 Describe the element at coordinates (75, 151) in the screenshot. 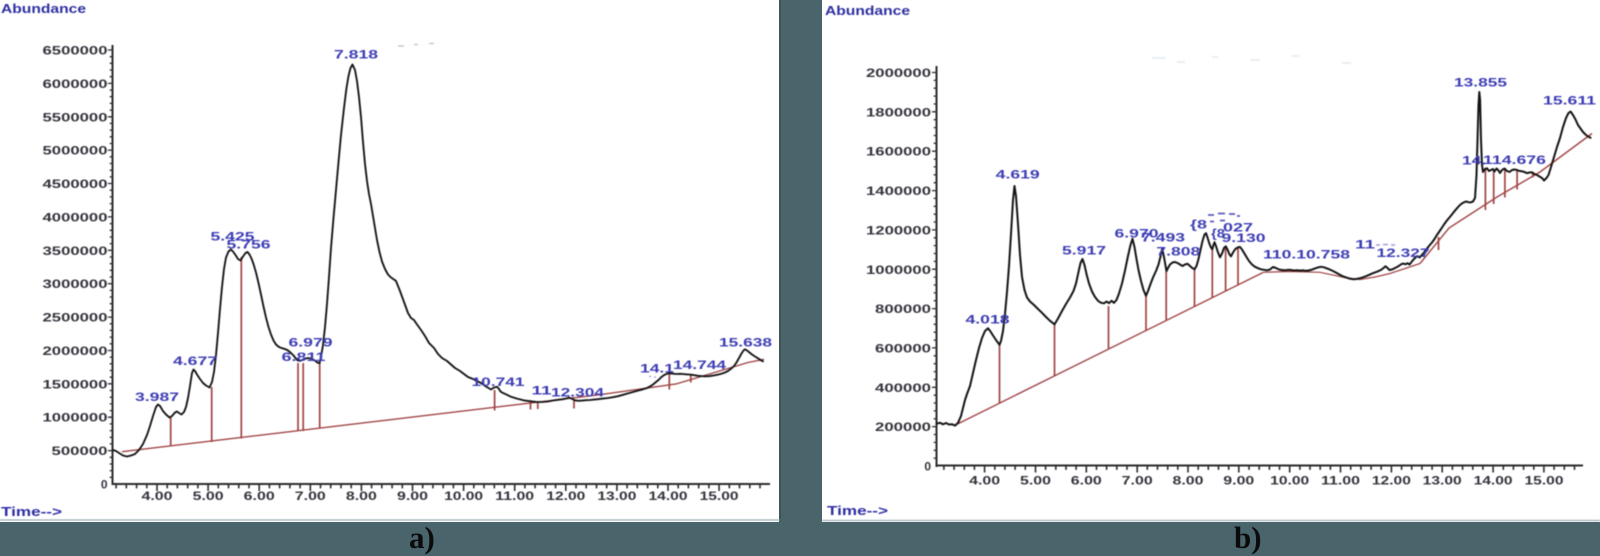

I see `svg-text: 5000000` at that location.